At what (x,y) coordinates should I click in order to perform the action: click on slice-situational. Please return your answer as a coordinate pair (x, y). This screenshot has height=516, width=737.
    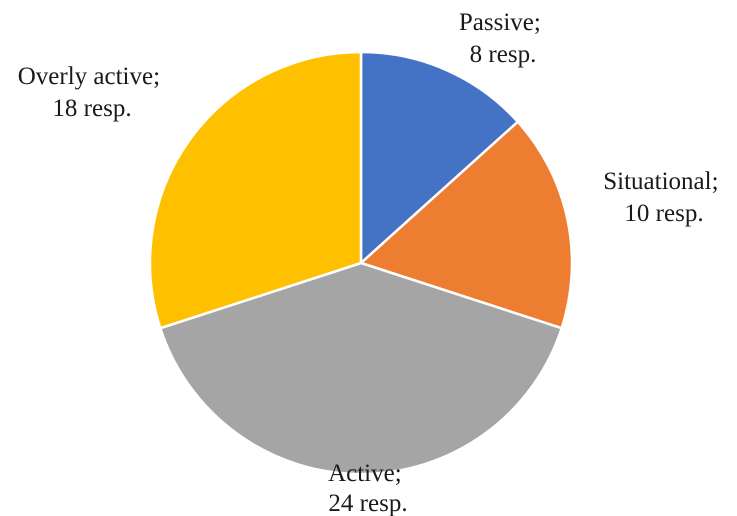
    Looking at the image, I should click on (466, 225).